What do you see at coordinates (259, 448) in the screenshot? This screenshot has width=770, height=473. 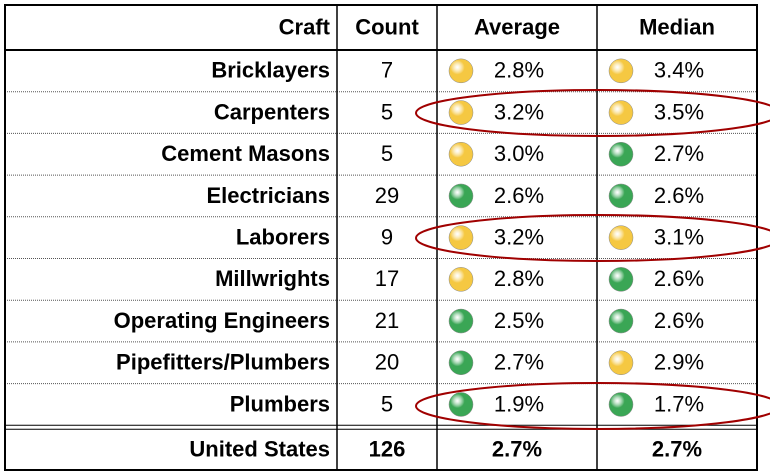 I see `footer-craft: United States` at bounding box center [259, 448].